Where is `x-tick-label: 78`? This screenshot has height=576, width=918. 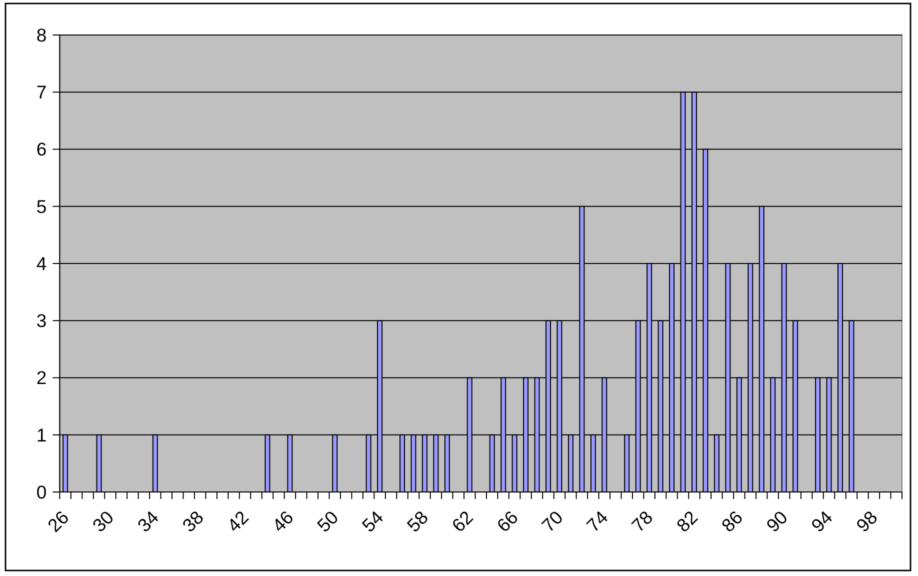 x-tick-label: 78 is located at coordinates (642, 521).